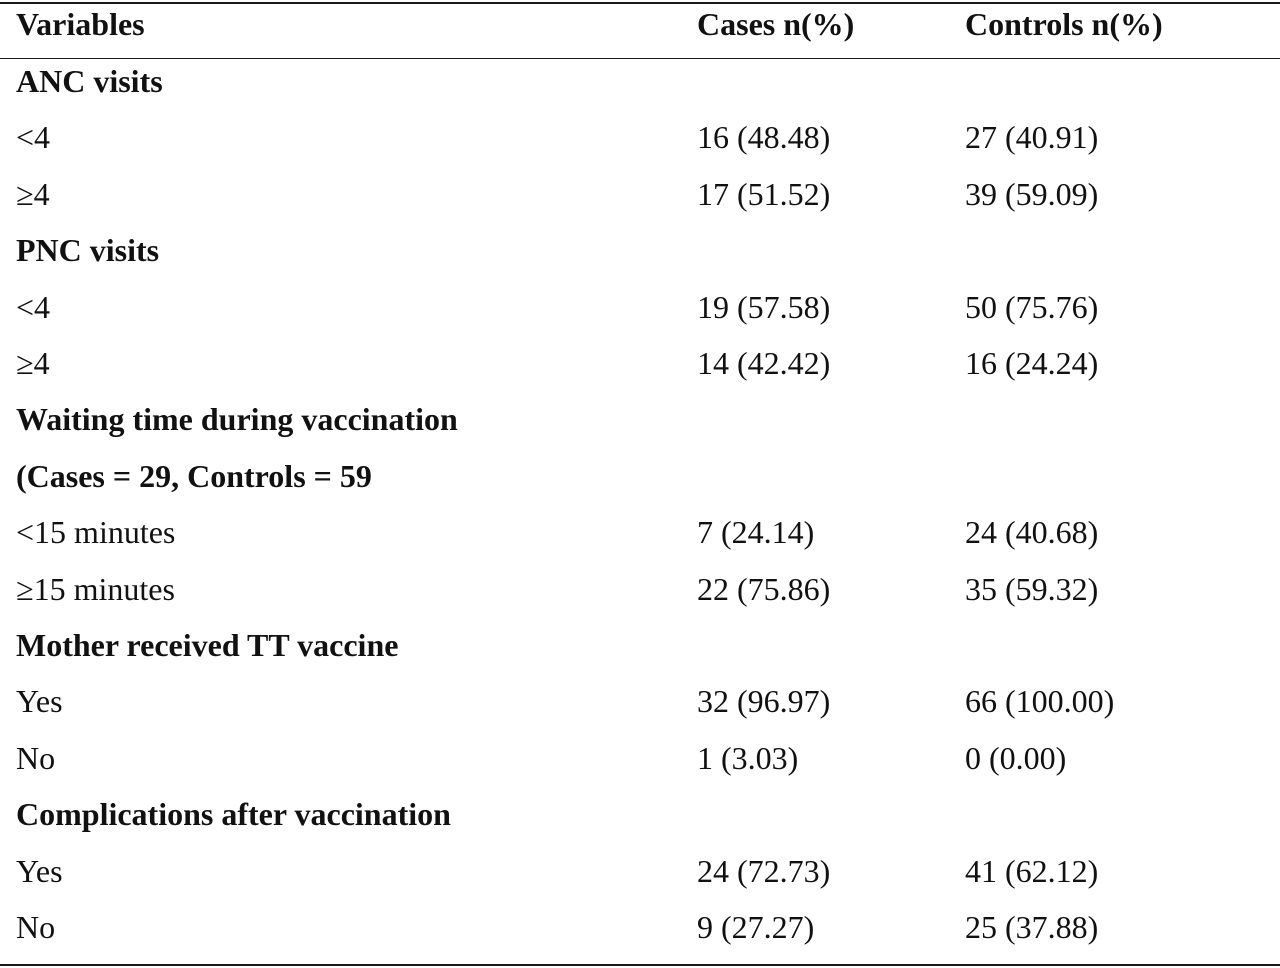 This screenshot has height=968, width=1280. I want to click on table-header-rule, so click(640, 58).